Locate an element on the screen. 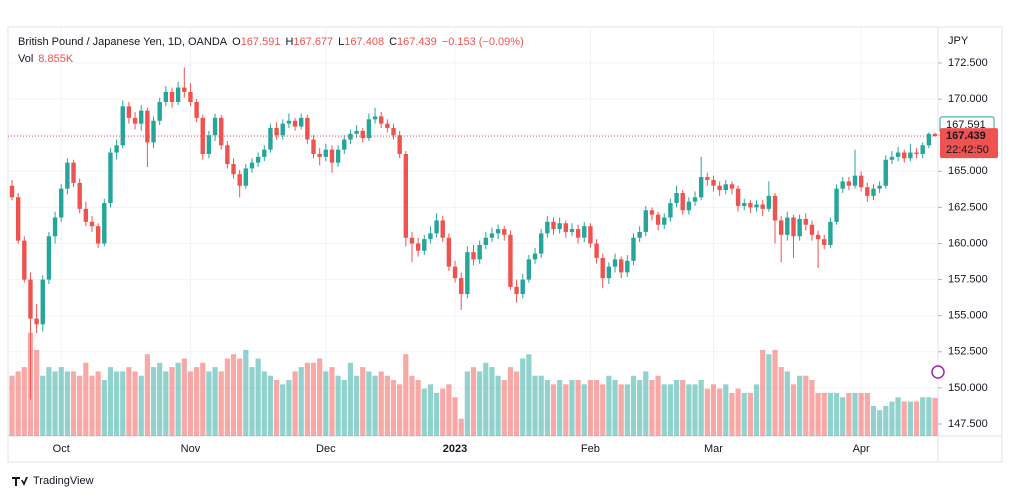  y-tick-label: 150.000 is located at coordinates (968, 388).